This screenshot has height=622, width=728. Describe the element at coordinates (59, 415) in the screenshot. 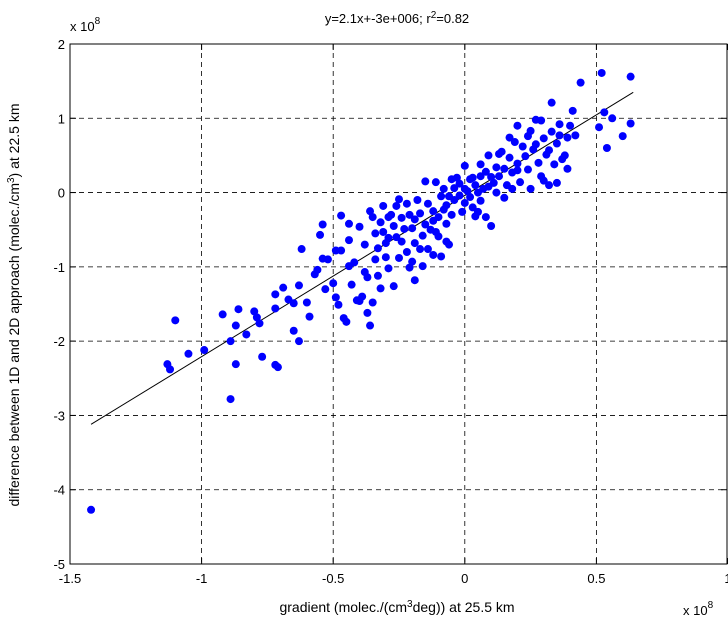

I see `y-tick-label: -3` at that location.